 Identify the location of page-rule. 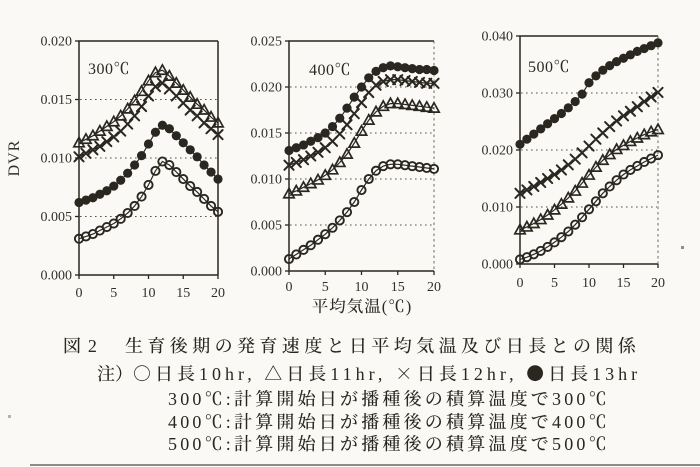
(365, 465).